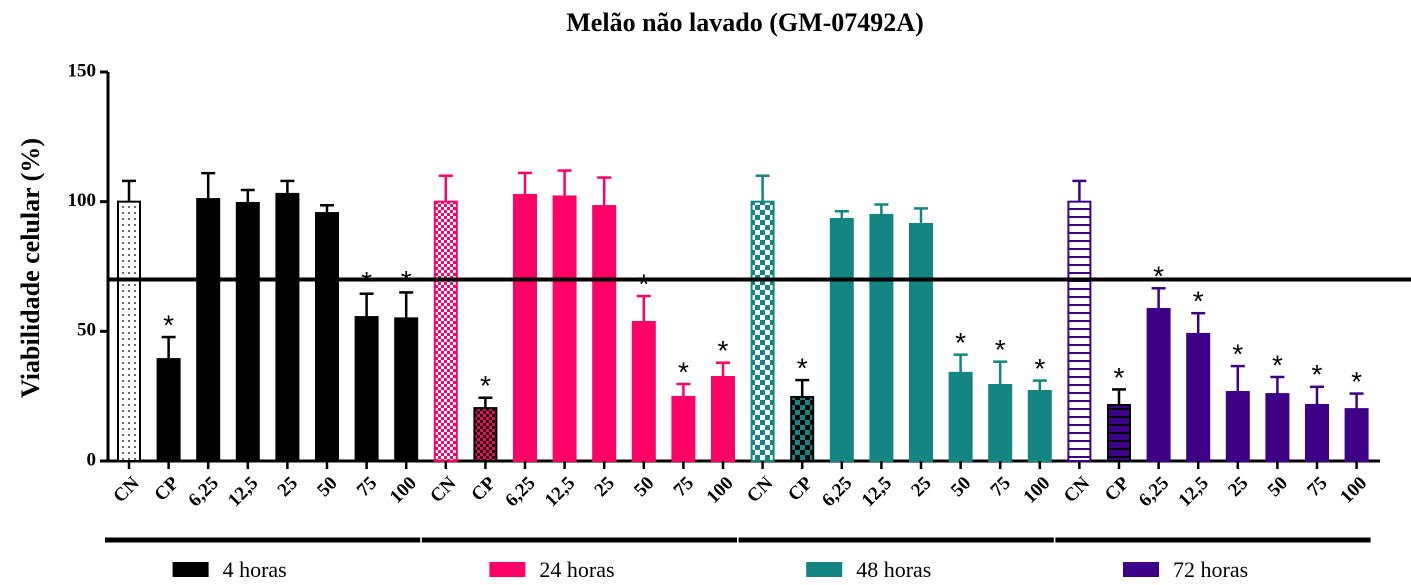  What do you see at coordinates (82, 200) in the screenshot?
I see `y-tick-label: 100` at bounding box center [82, 200].